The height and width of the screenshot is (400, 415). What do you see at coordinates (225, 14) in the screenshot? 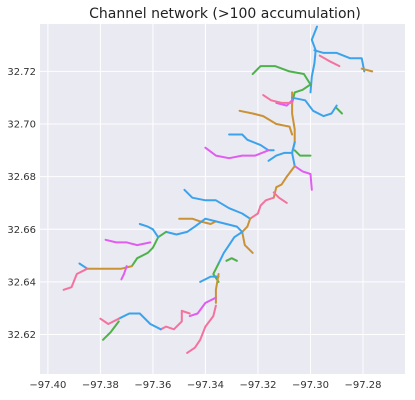
I see `chart-title: Channel network (>100 accumulation)` at bounding box center [225, 14].